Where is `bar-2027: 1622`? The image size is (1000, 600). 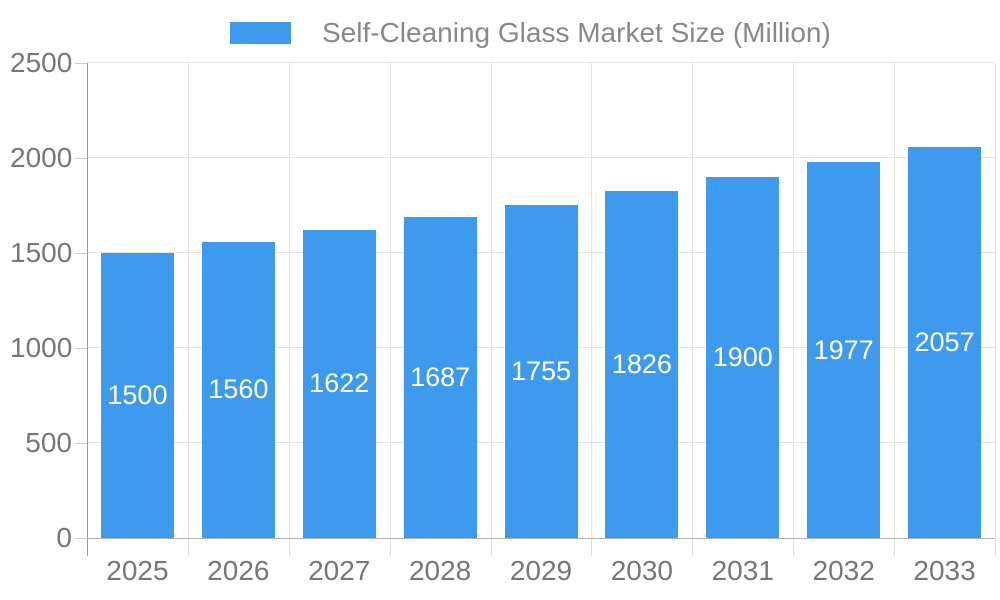 bar-2027: 1622 is located at coordinates (339, 383).